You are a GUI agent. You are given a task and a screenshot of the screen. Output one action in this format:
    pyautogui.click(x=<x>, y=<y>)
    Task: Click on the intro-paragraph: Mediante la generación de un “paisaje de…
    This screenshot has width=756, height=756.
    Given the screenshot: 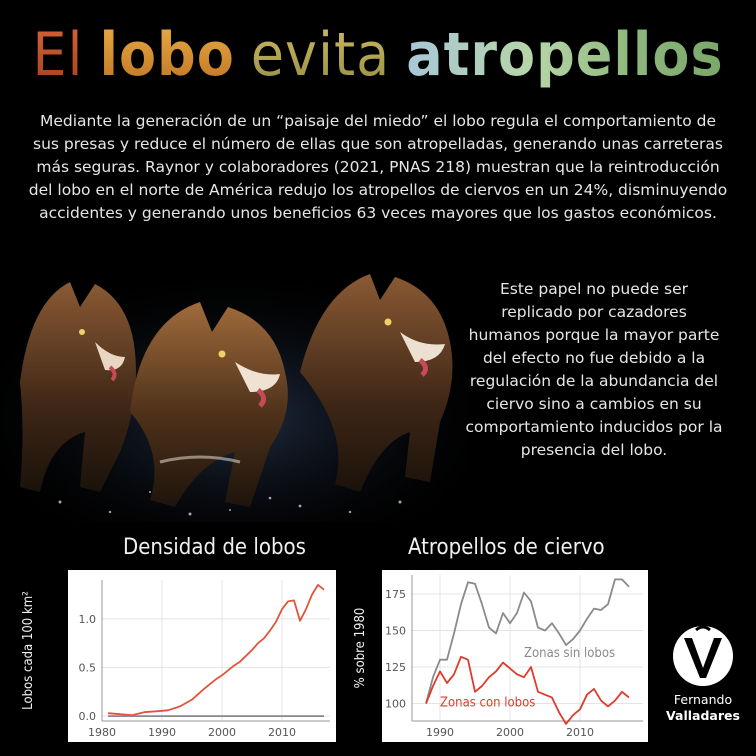 What is the action you would take?
    pyautogui.click(x=378, y=167)
    